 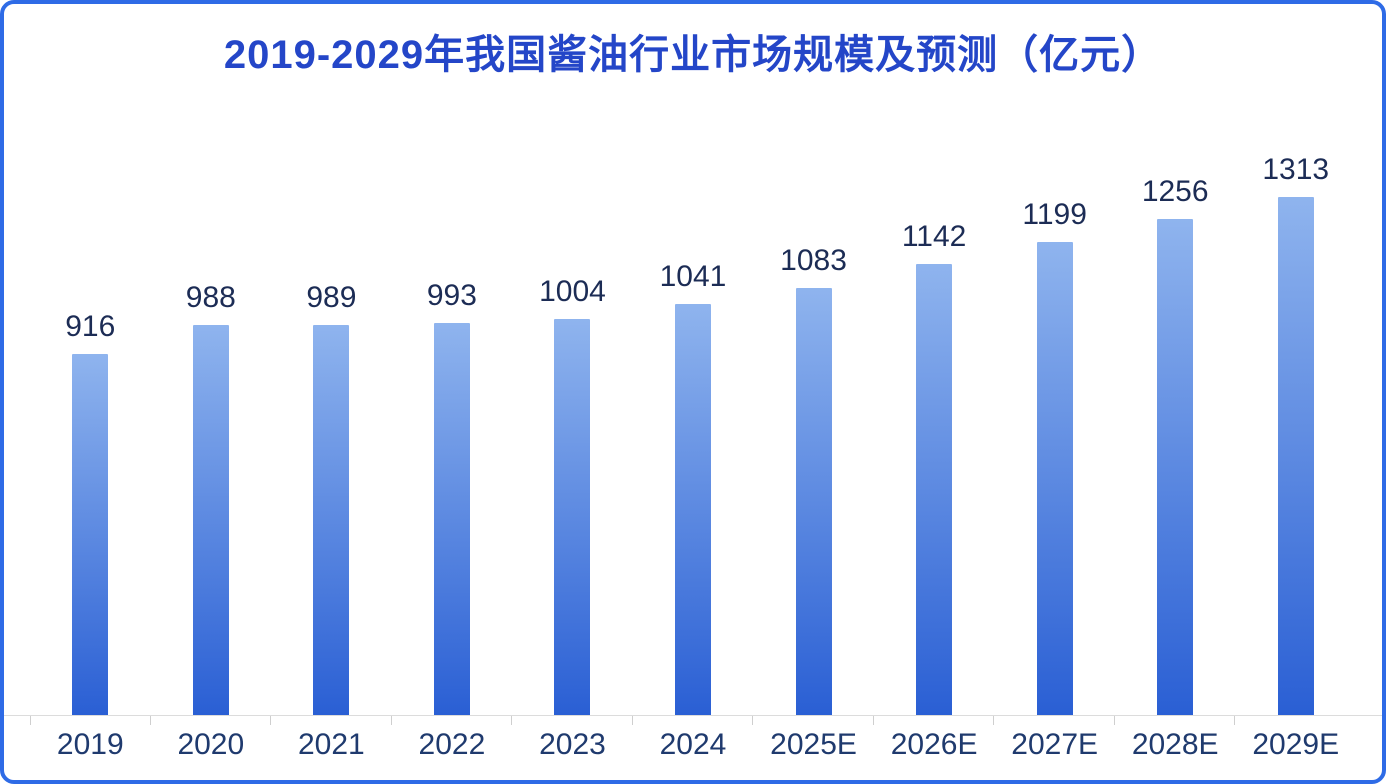 I want to click on chart-title: 2019-2029年我国酱油行业市场规模及预测（亿元）, so click(x=693, y=55).